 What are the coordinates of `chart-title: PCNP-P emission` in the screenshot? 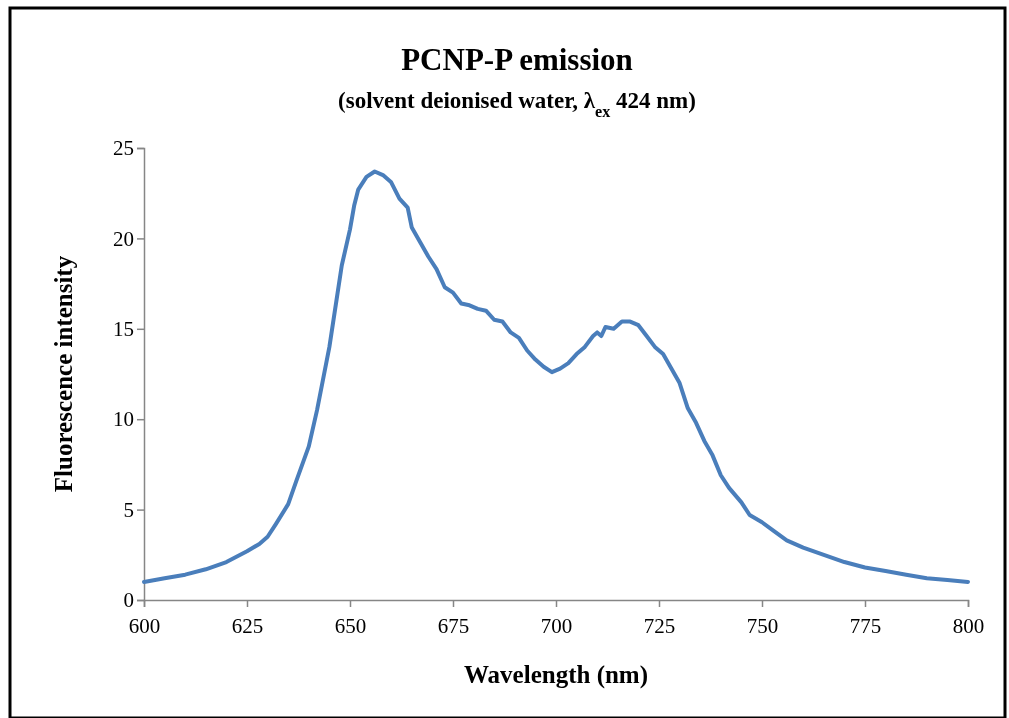 It's located at (517, 59).